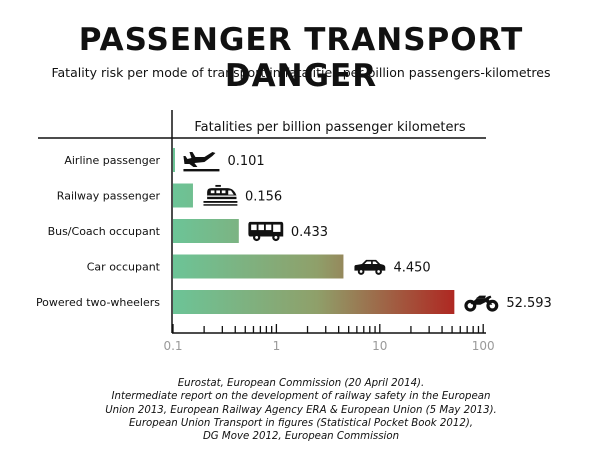 The height and width of the screenshot is (458, 602). Describe the element at coordinates (309, 232) in the screenshot. I see `value-label: 0.433` at that location.